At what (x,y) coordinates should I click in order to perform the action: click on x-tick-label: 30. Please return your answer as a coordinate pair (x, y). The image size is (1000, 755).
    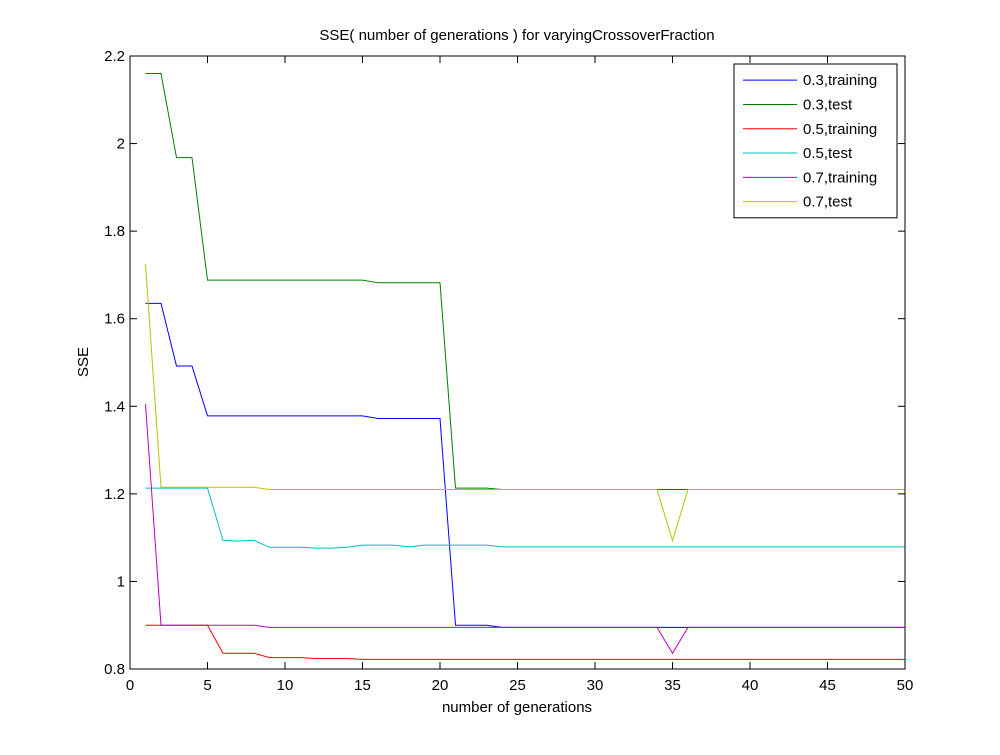
    Looking at the image, I should click on (595, 685).